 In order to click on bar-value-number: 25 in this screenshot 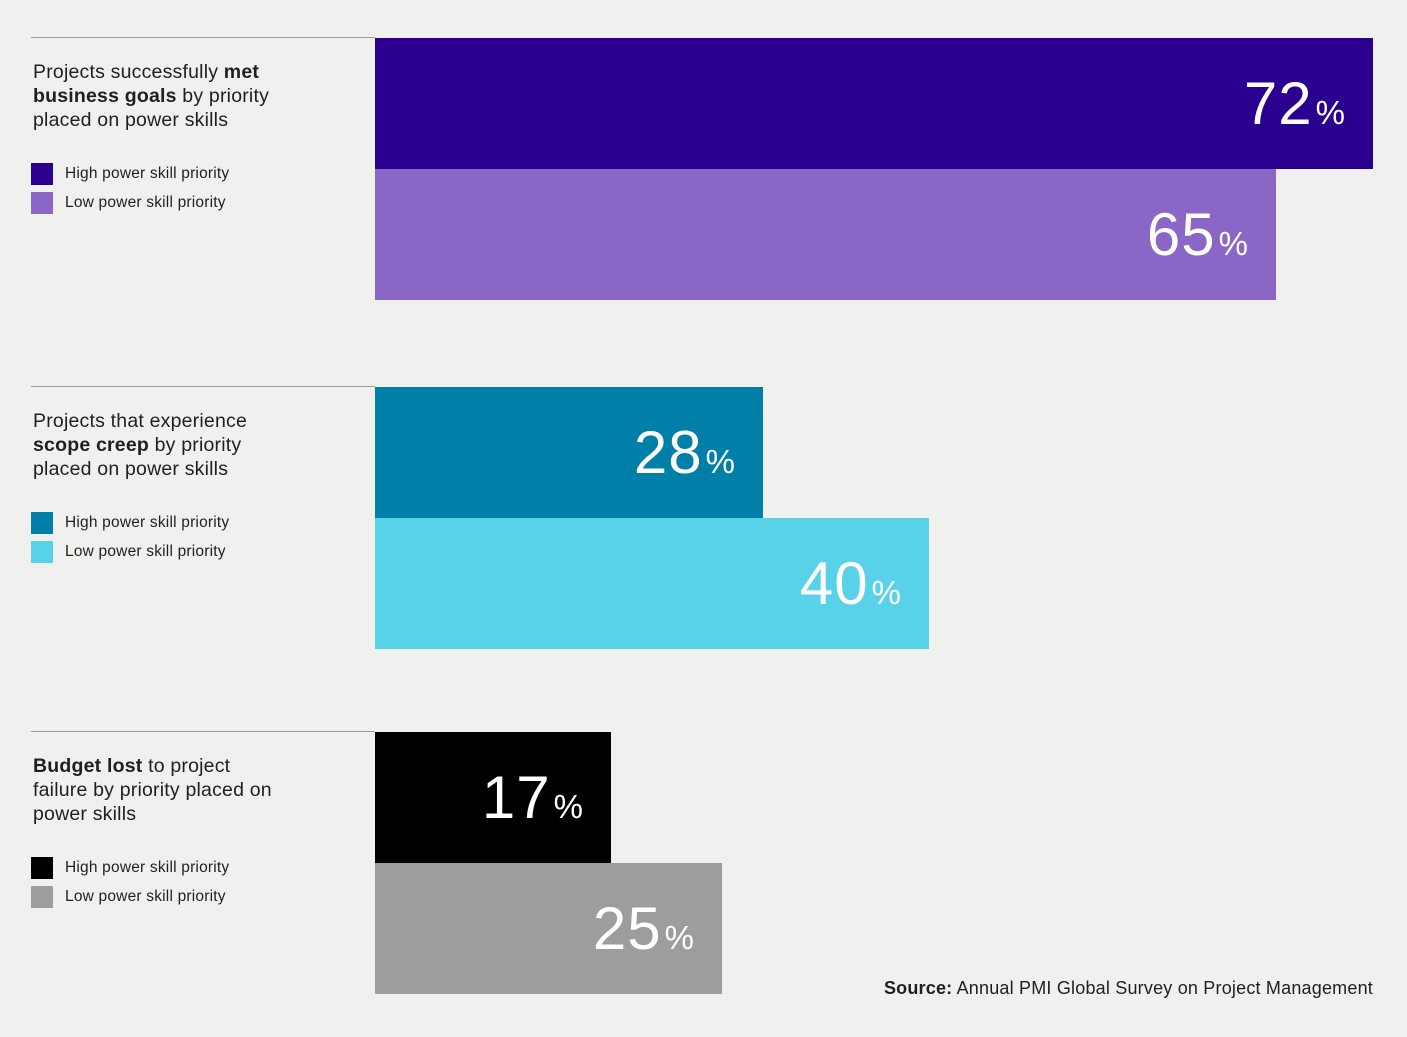, I will do `click(627, 928)`.